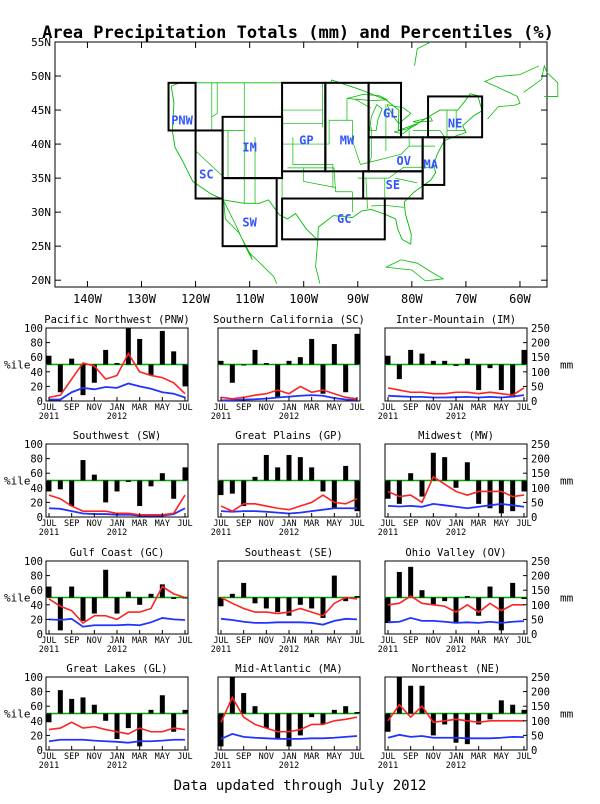 The image size is (600, 804). What do you see at coordinates (117, 436) in the screenshot?
I see `panel-title: Southwest (SW)` at bounding box center [117, 436].